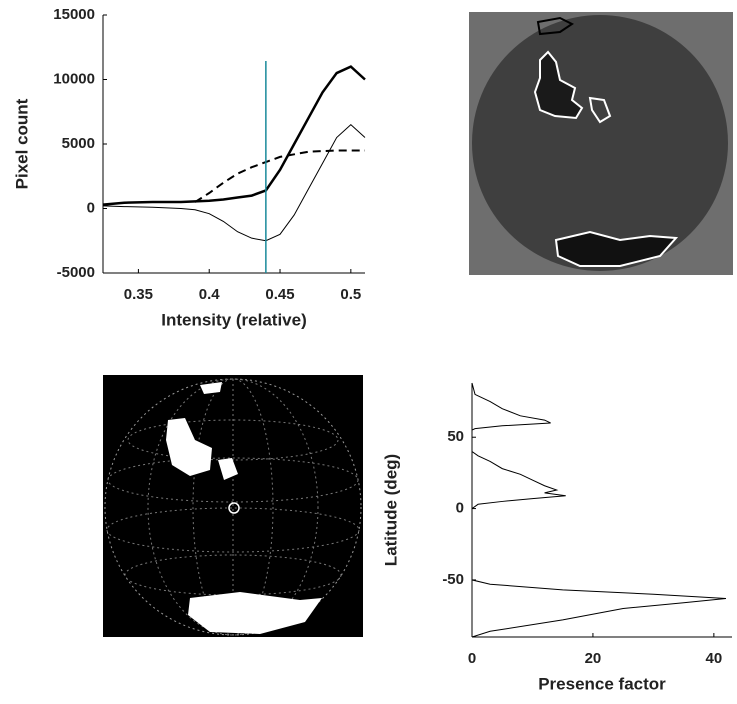  Describe the element at coordinates (78, 143) in the screenshot. I see `y-tick-label: 5000` at that location.